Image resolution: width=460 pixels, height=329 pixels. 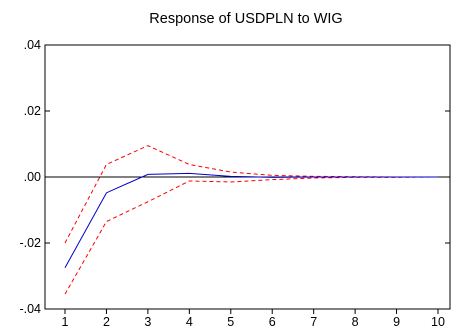 What do you see at coordinates (189, 322) in the screenshot?
I see `x-tick-label: 4` at bounding box center [189, 322].